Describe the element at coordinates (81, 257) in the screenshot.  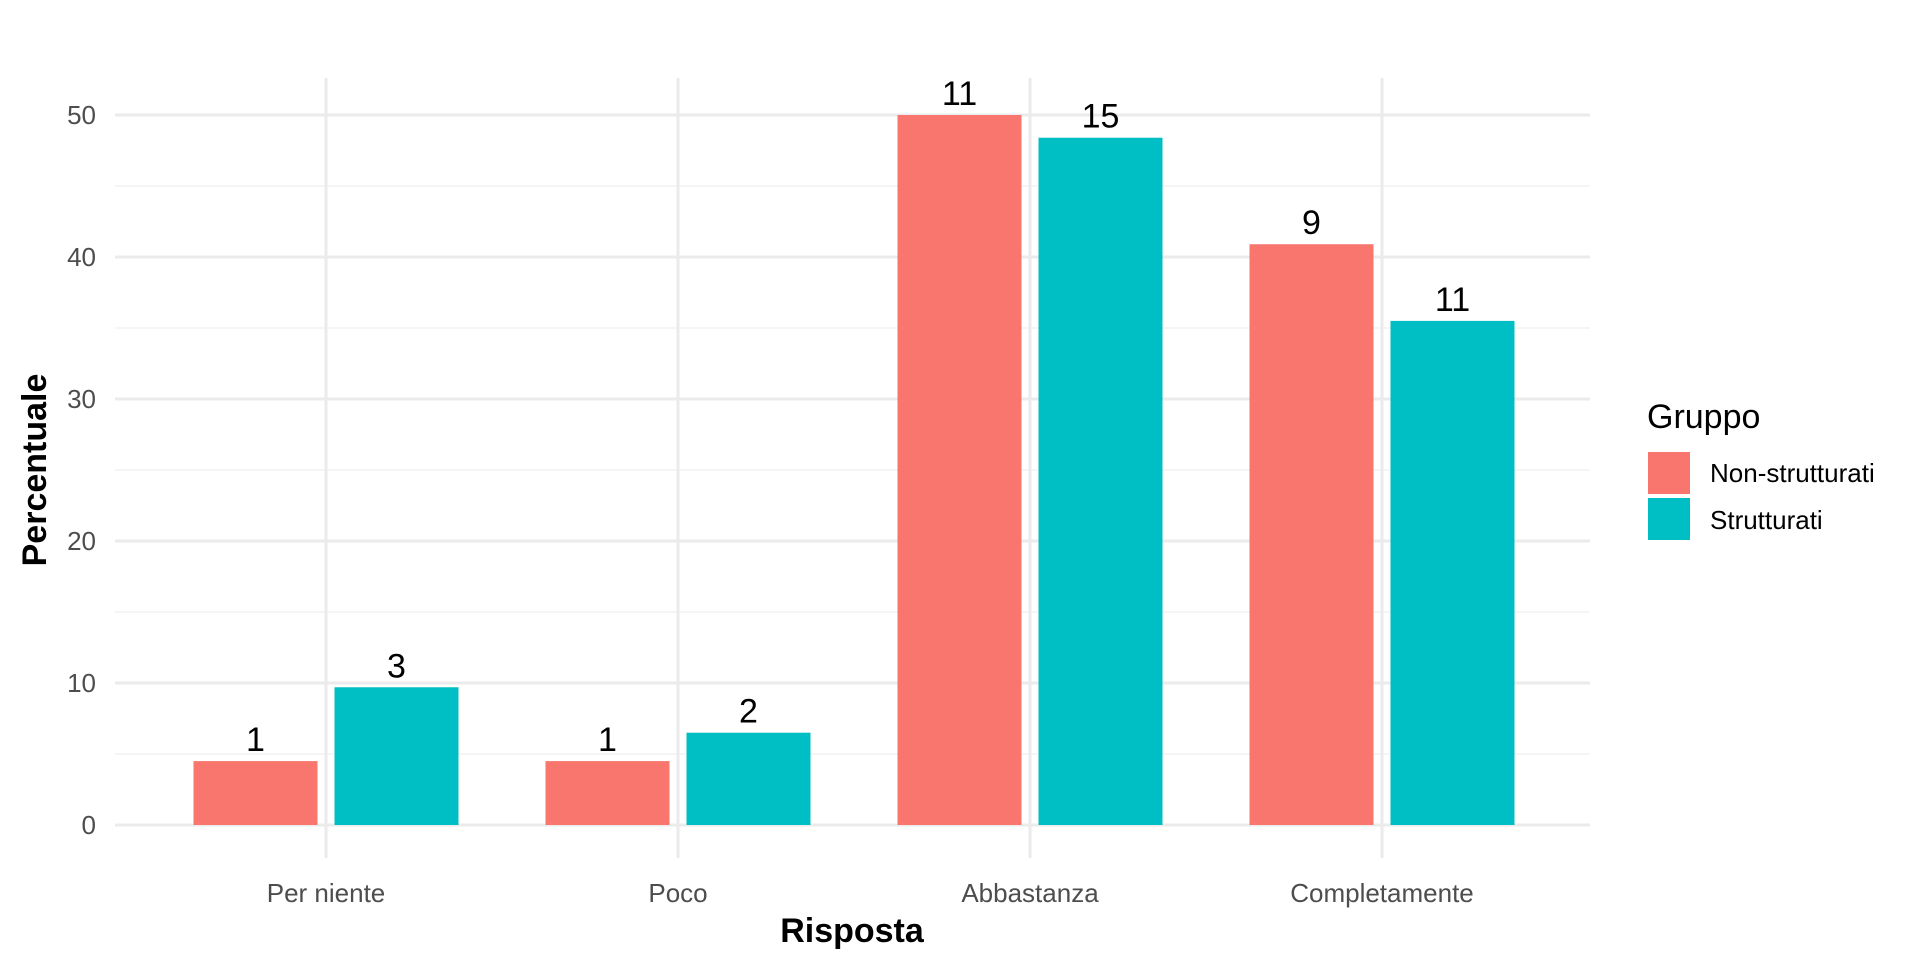
I see `y-tick-label: 40` at that location.